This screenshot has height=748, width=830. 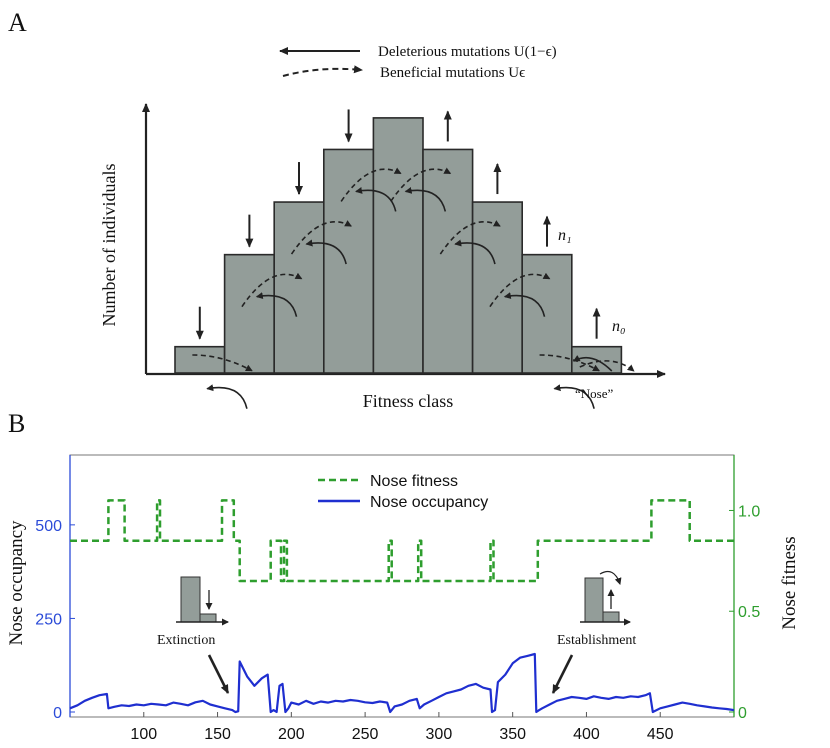 I want to click on y-right-tick-label: 0.5, so click(x=749, y=612).